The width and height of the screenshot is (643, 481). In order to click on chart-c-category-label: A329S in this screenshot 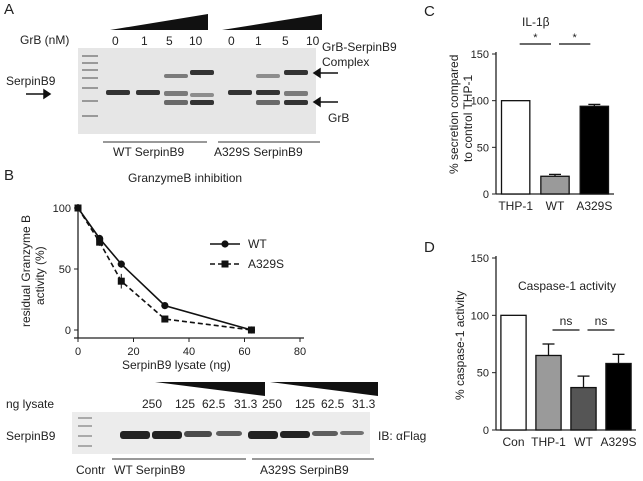, I will do `click(594, 206)`.